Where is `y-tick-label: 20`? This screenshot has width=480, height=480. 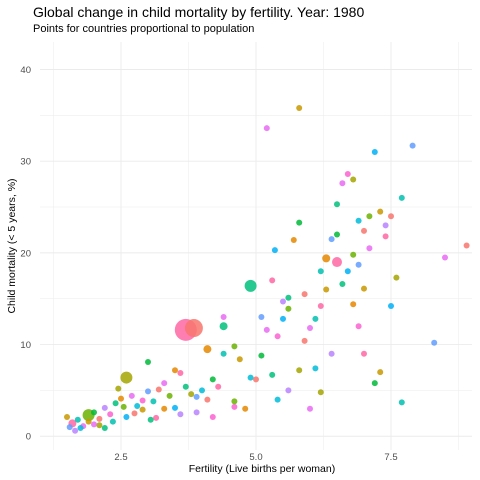 y-tick-label: 20 is located at coordinates (25, 253).